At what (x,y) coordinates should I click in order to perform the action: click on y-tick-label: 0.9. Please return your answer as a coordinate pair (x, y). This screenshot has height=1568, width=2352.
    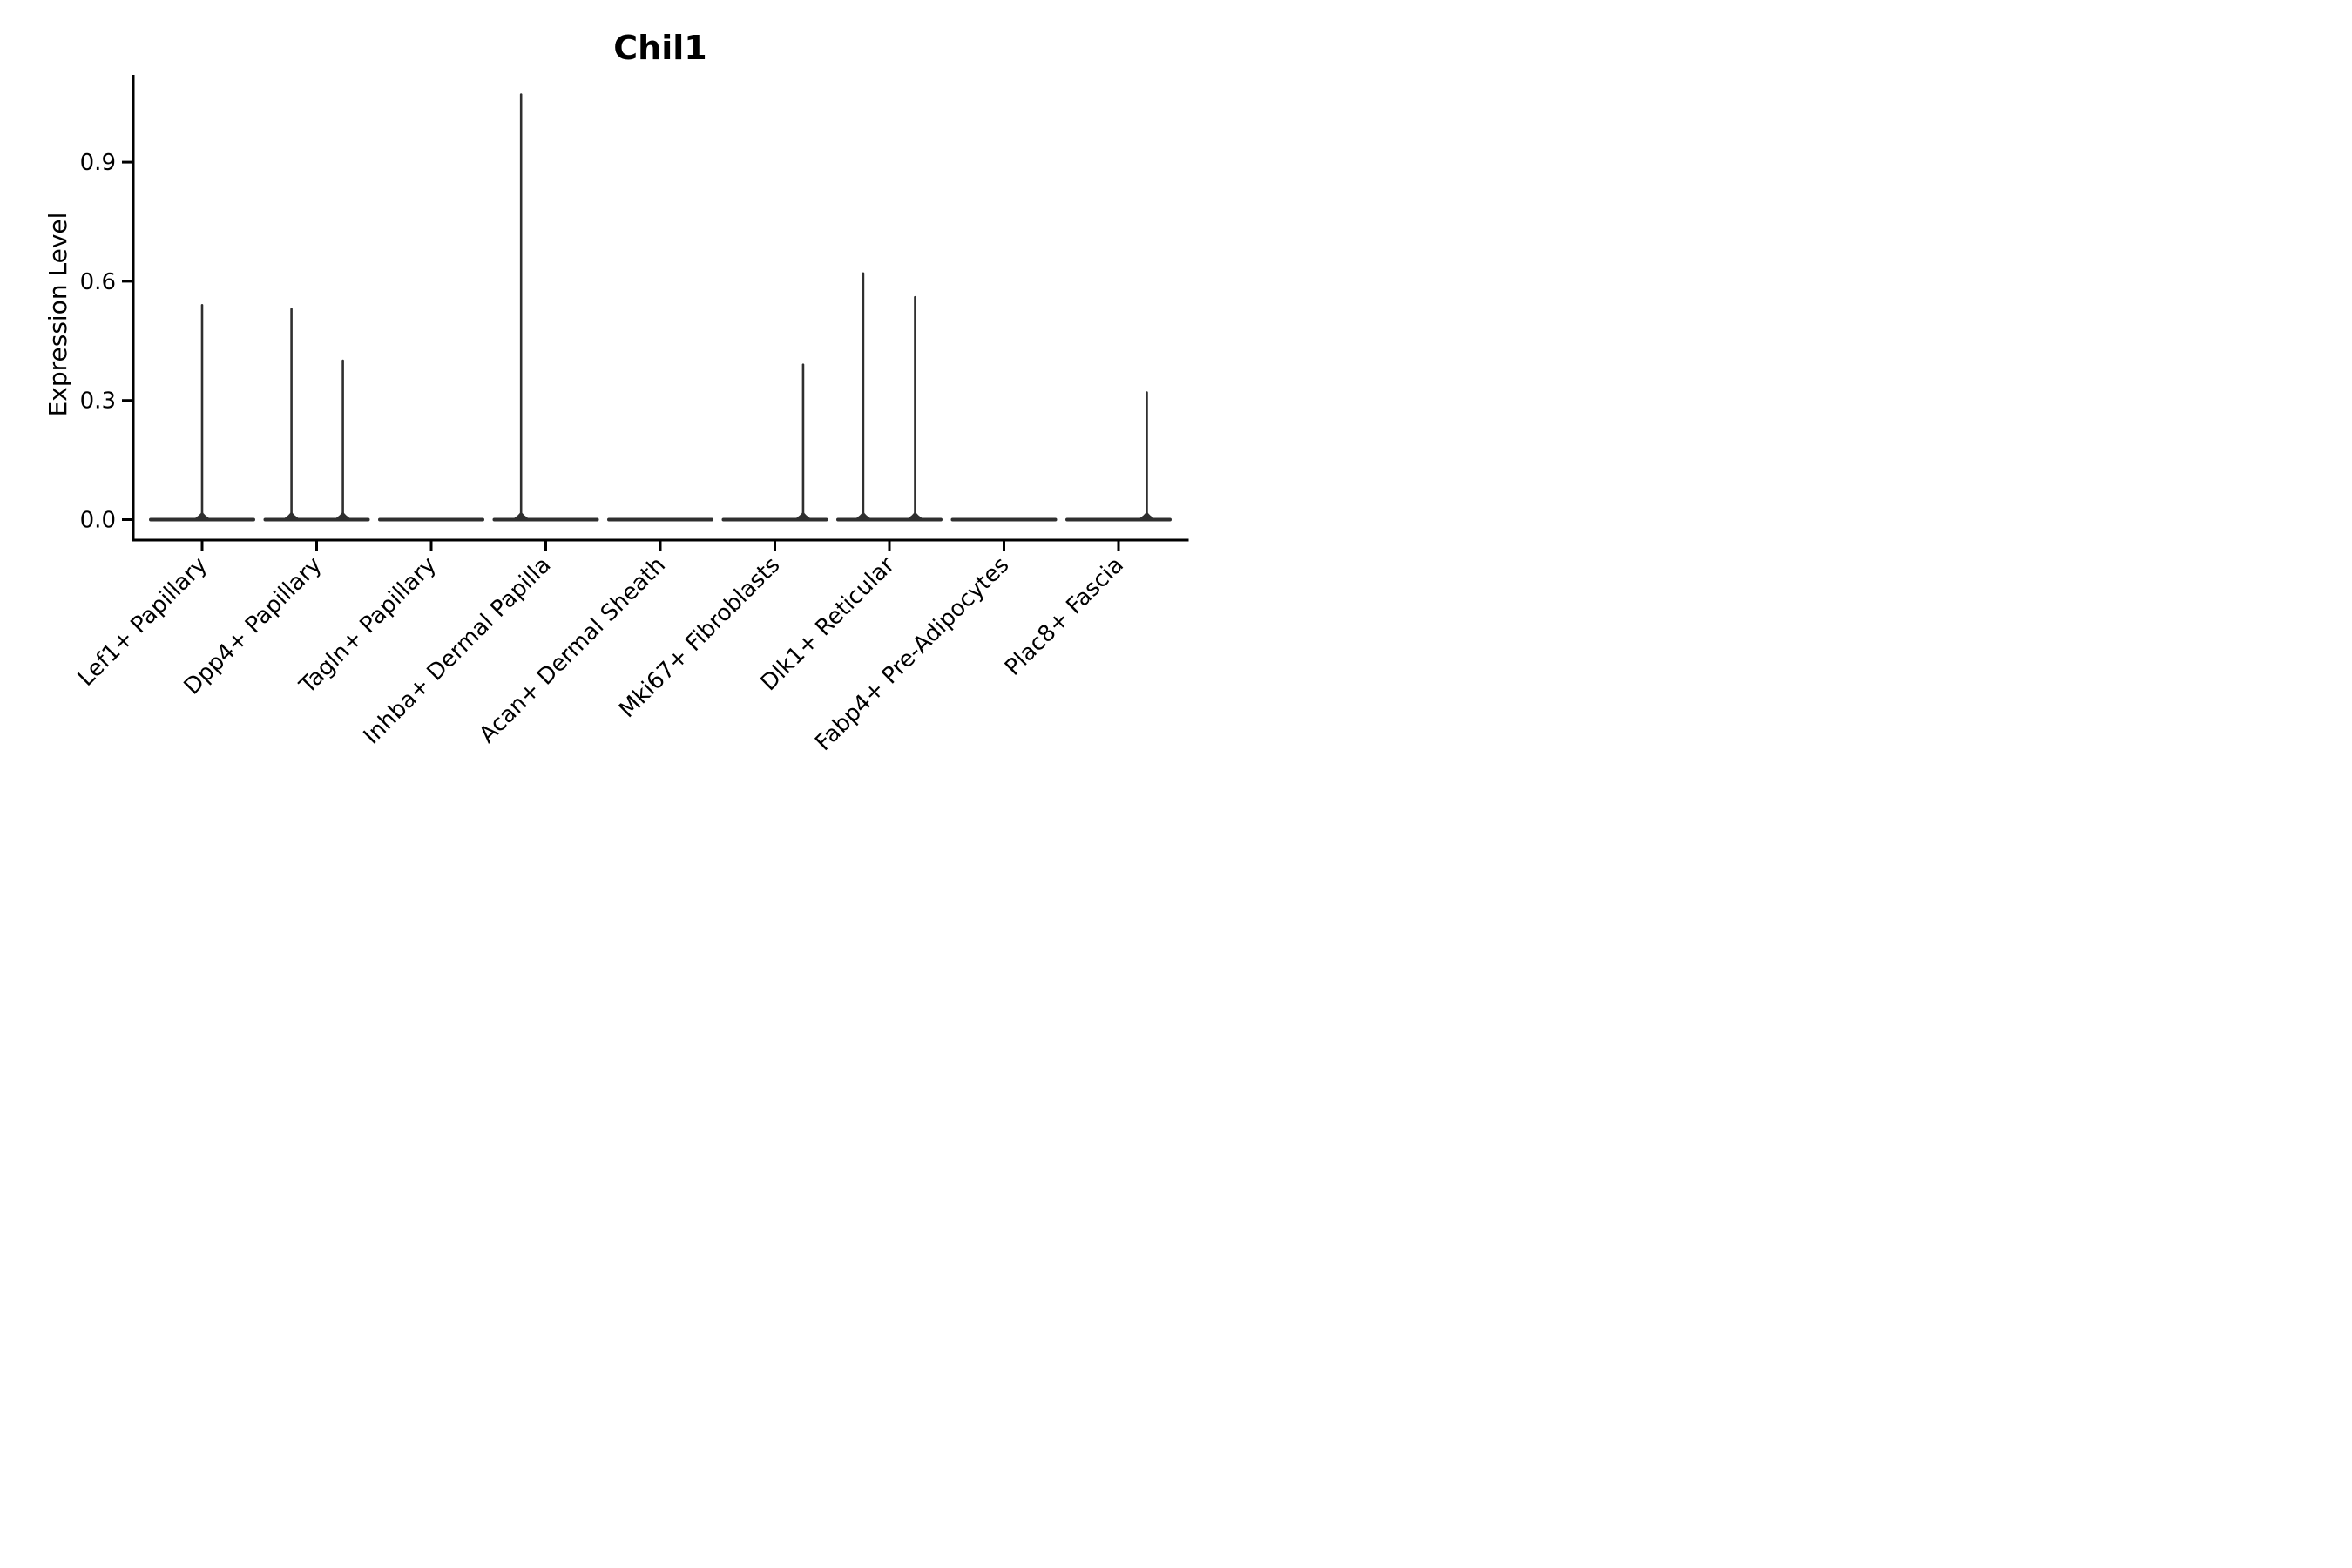
    Looking at the image, I should click on (98, 163).